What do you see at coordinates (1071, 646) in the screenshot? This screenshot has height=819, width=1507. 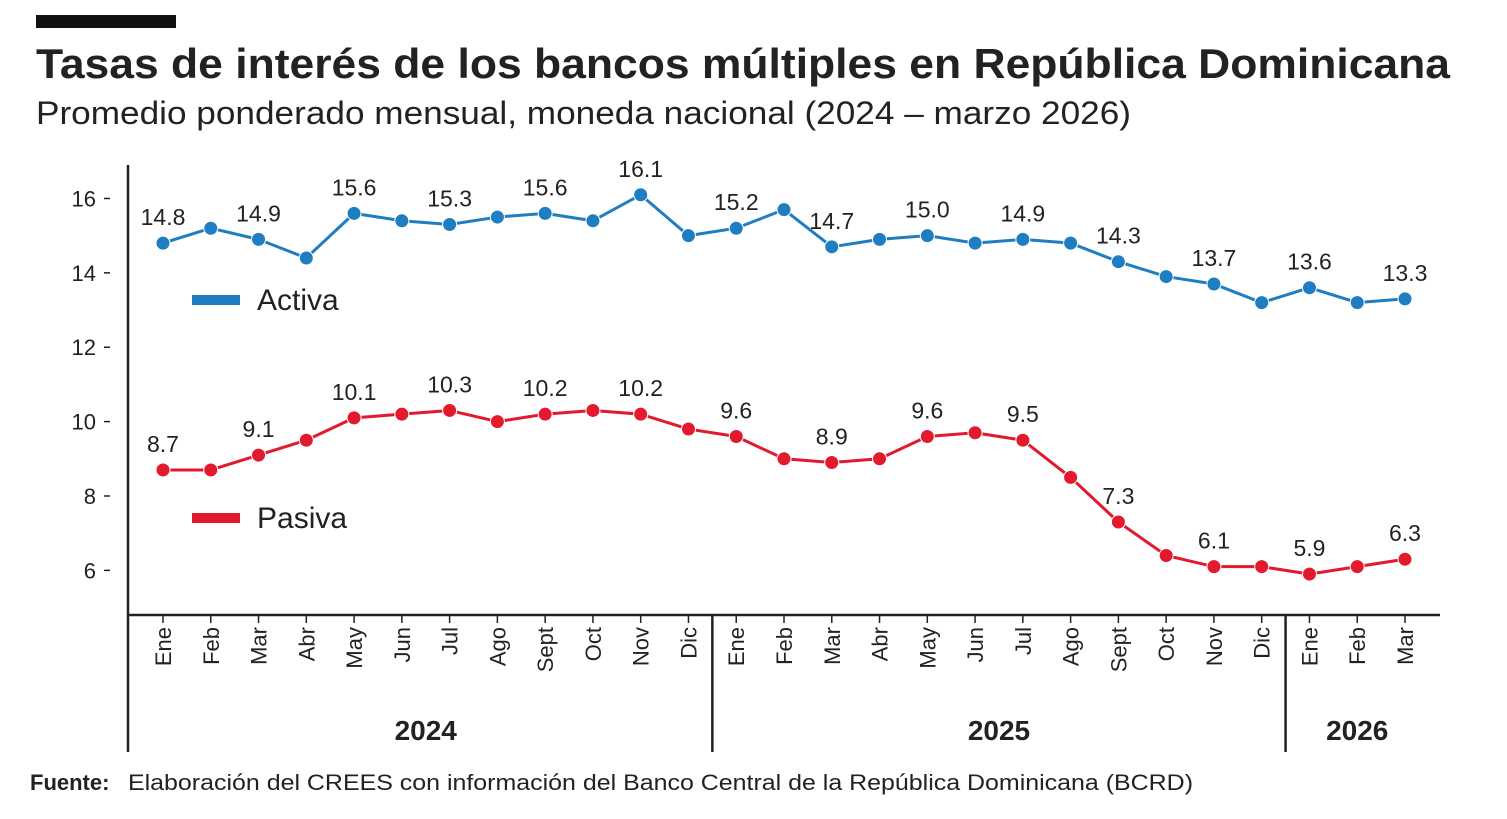 I see `x-tick-label: Ago` at bounding box center [1071, 646].